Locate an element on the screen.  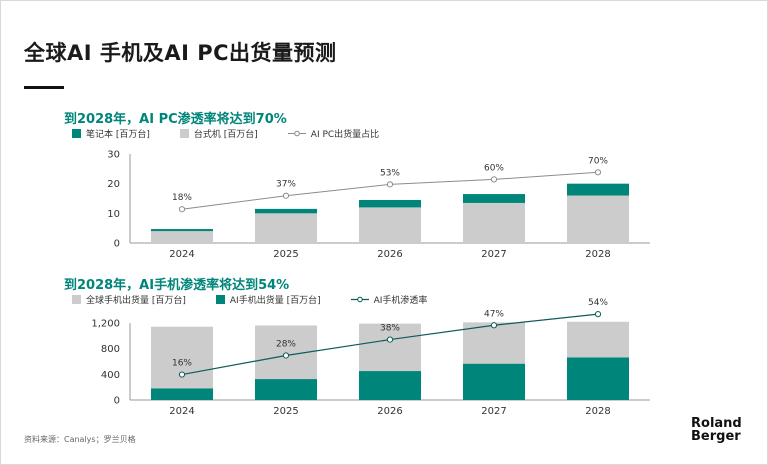
phone-y-tick-label: 1,200 is located at coordinates (105, 324).